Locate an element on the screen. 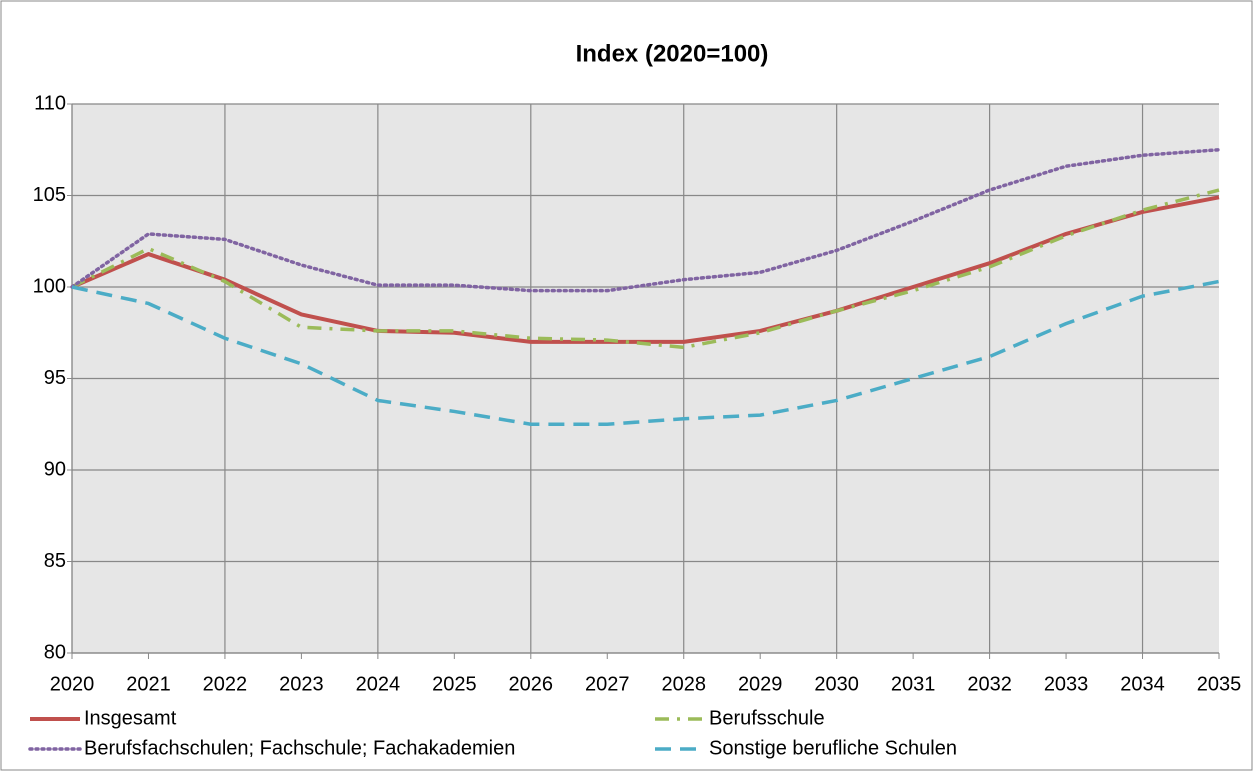  y-tick-label: 90 is located at coordinates (55, 469).